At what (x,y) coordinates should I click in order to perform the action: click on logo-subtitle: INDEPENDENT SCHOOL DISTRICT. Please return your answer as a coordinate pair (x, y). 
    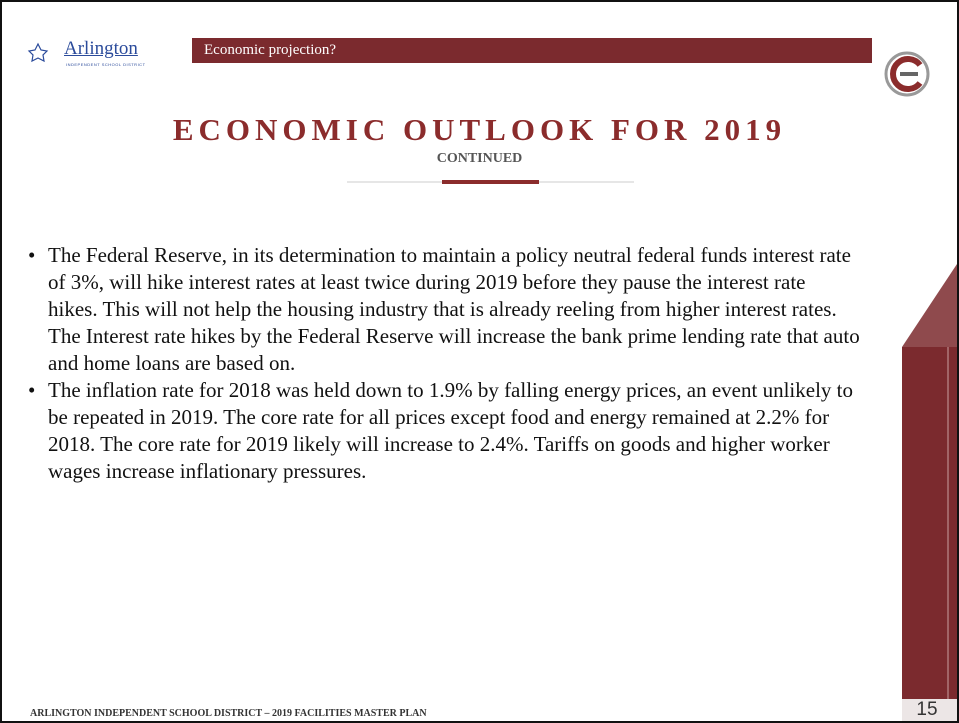
    Looking at the image, I should click on (106, 64).